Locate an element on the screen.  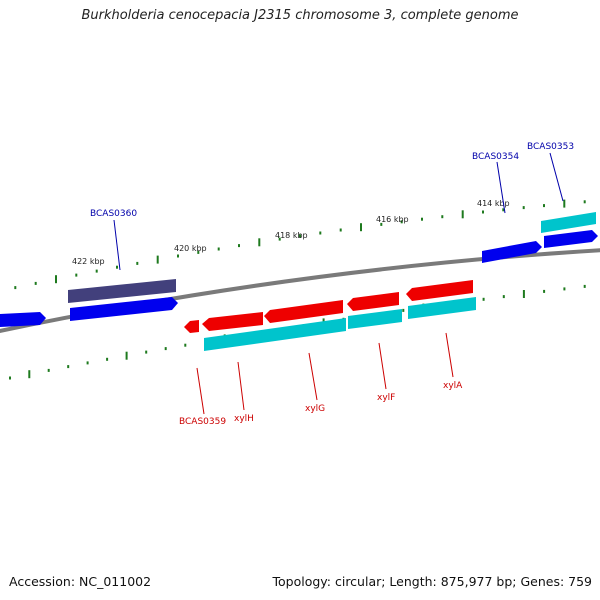
gene-label-bcas0359: BCAS0359 is located at coordinates (202, 422).